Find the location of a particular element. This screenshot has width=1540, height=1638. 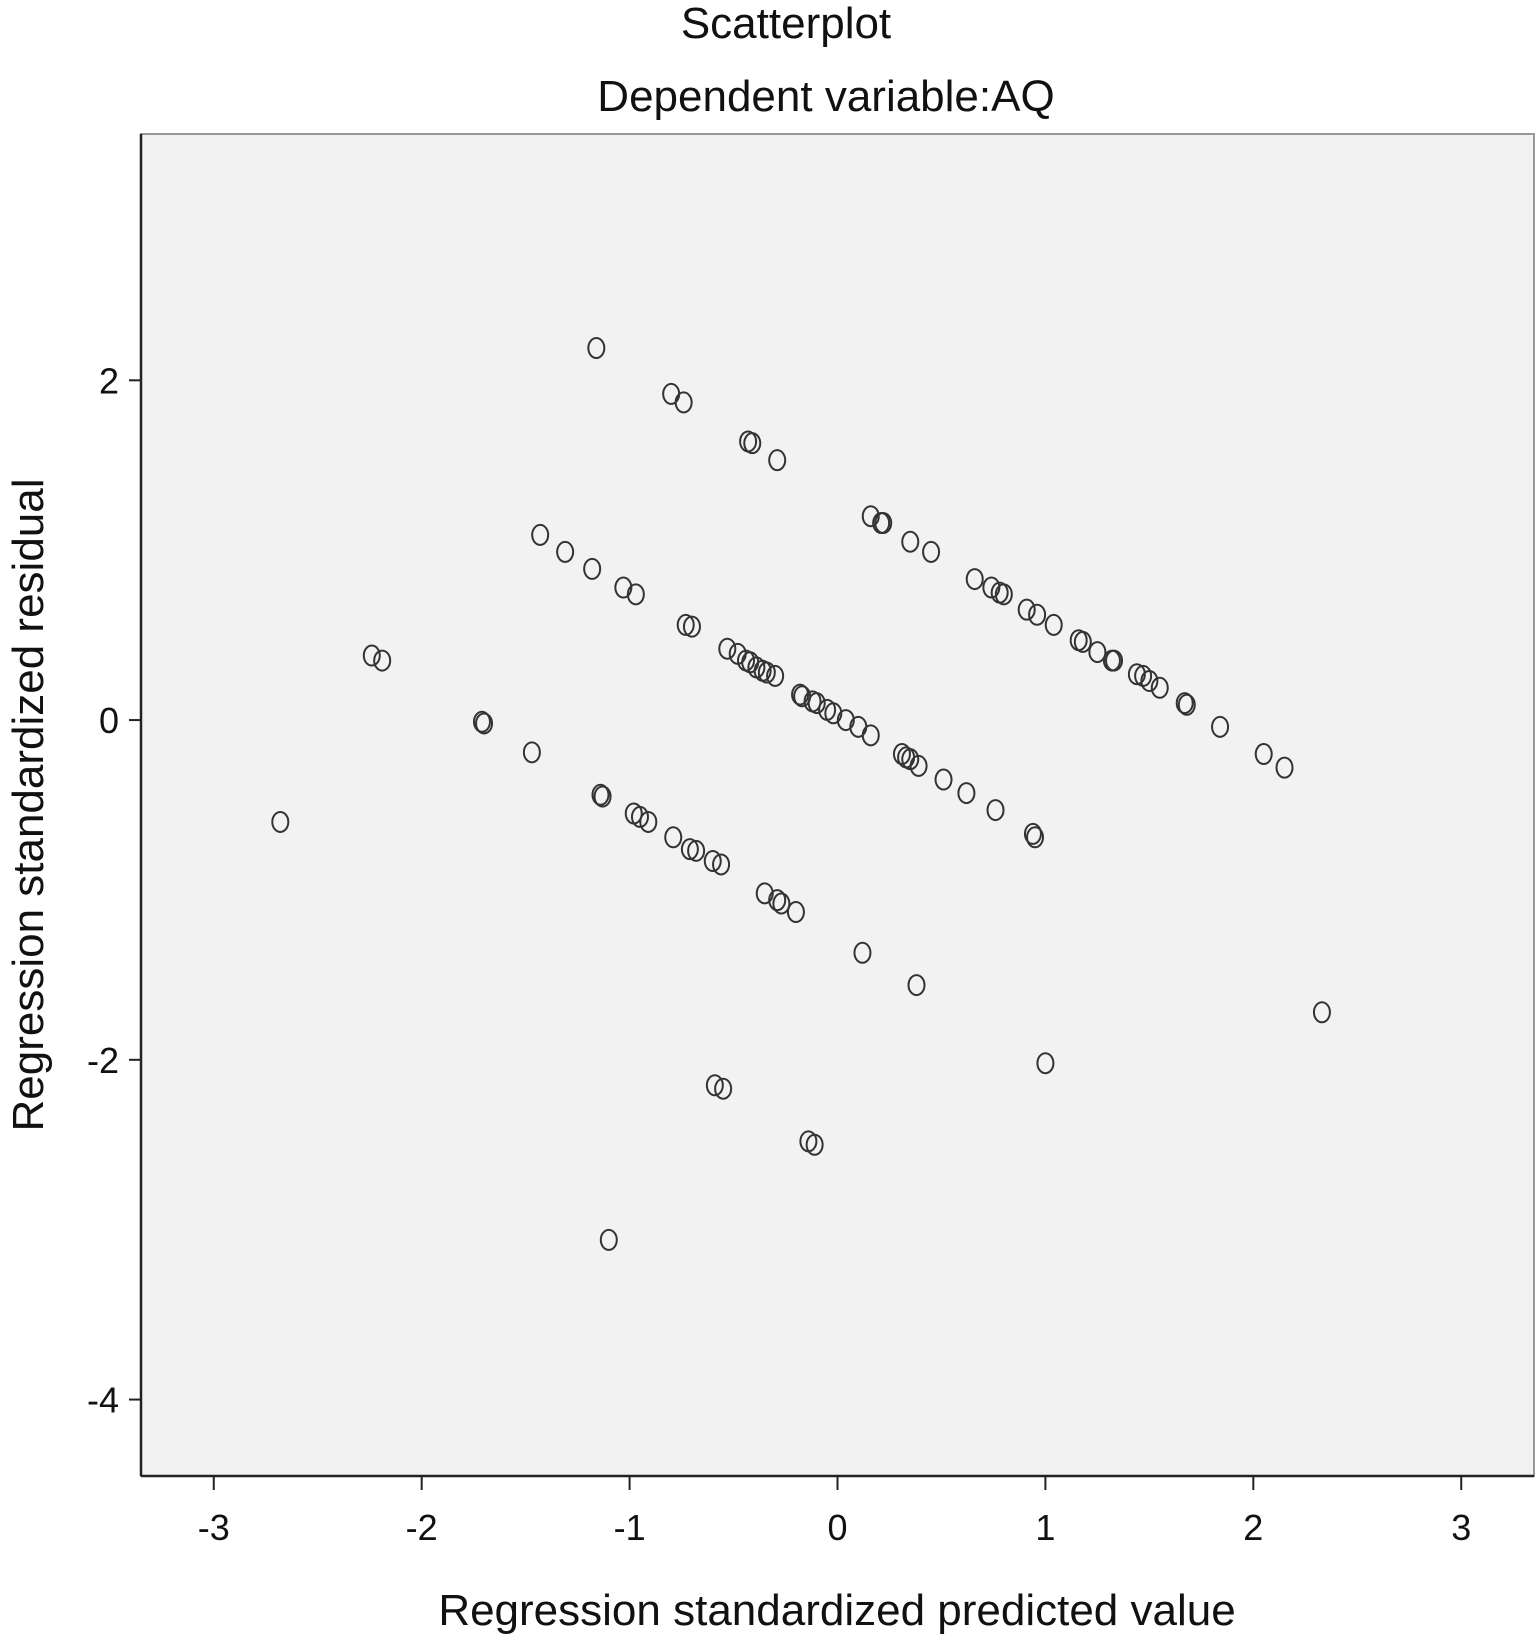

x-tick-label: -2 is located at coordinates (422, 1527).